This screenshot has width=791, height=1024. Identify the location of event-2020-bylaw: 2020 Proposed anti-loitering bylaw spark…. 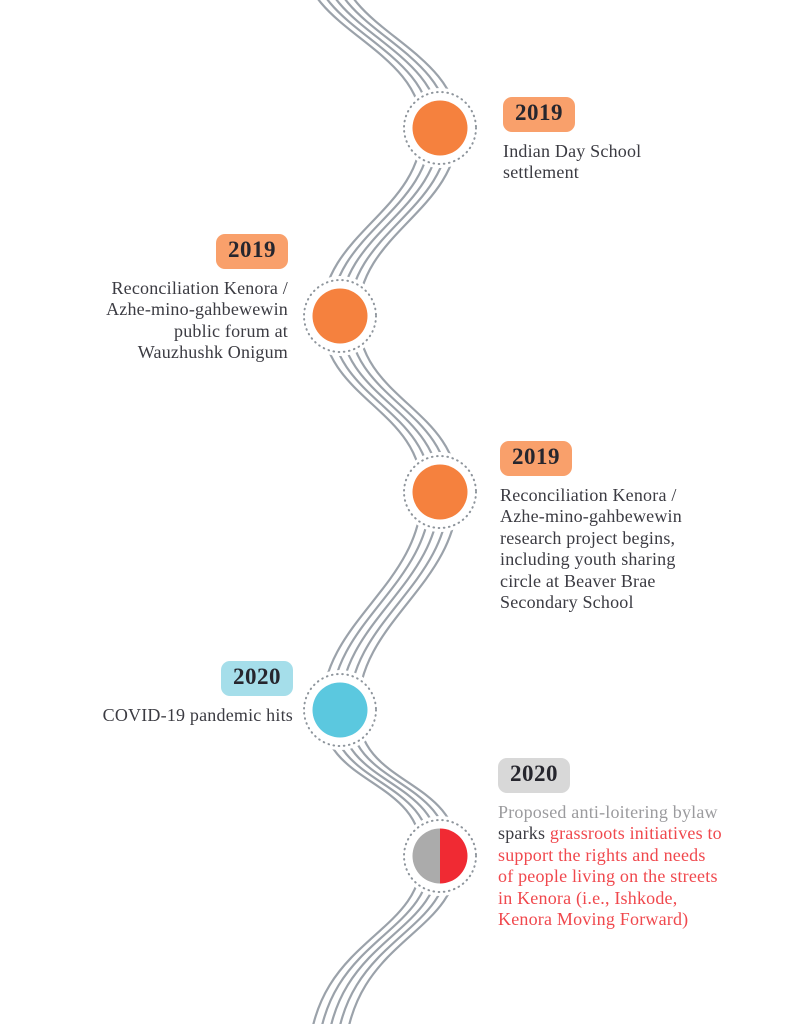
(611, 844).